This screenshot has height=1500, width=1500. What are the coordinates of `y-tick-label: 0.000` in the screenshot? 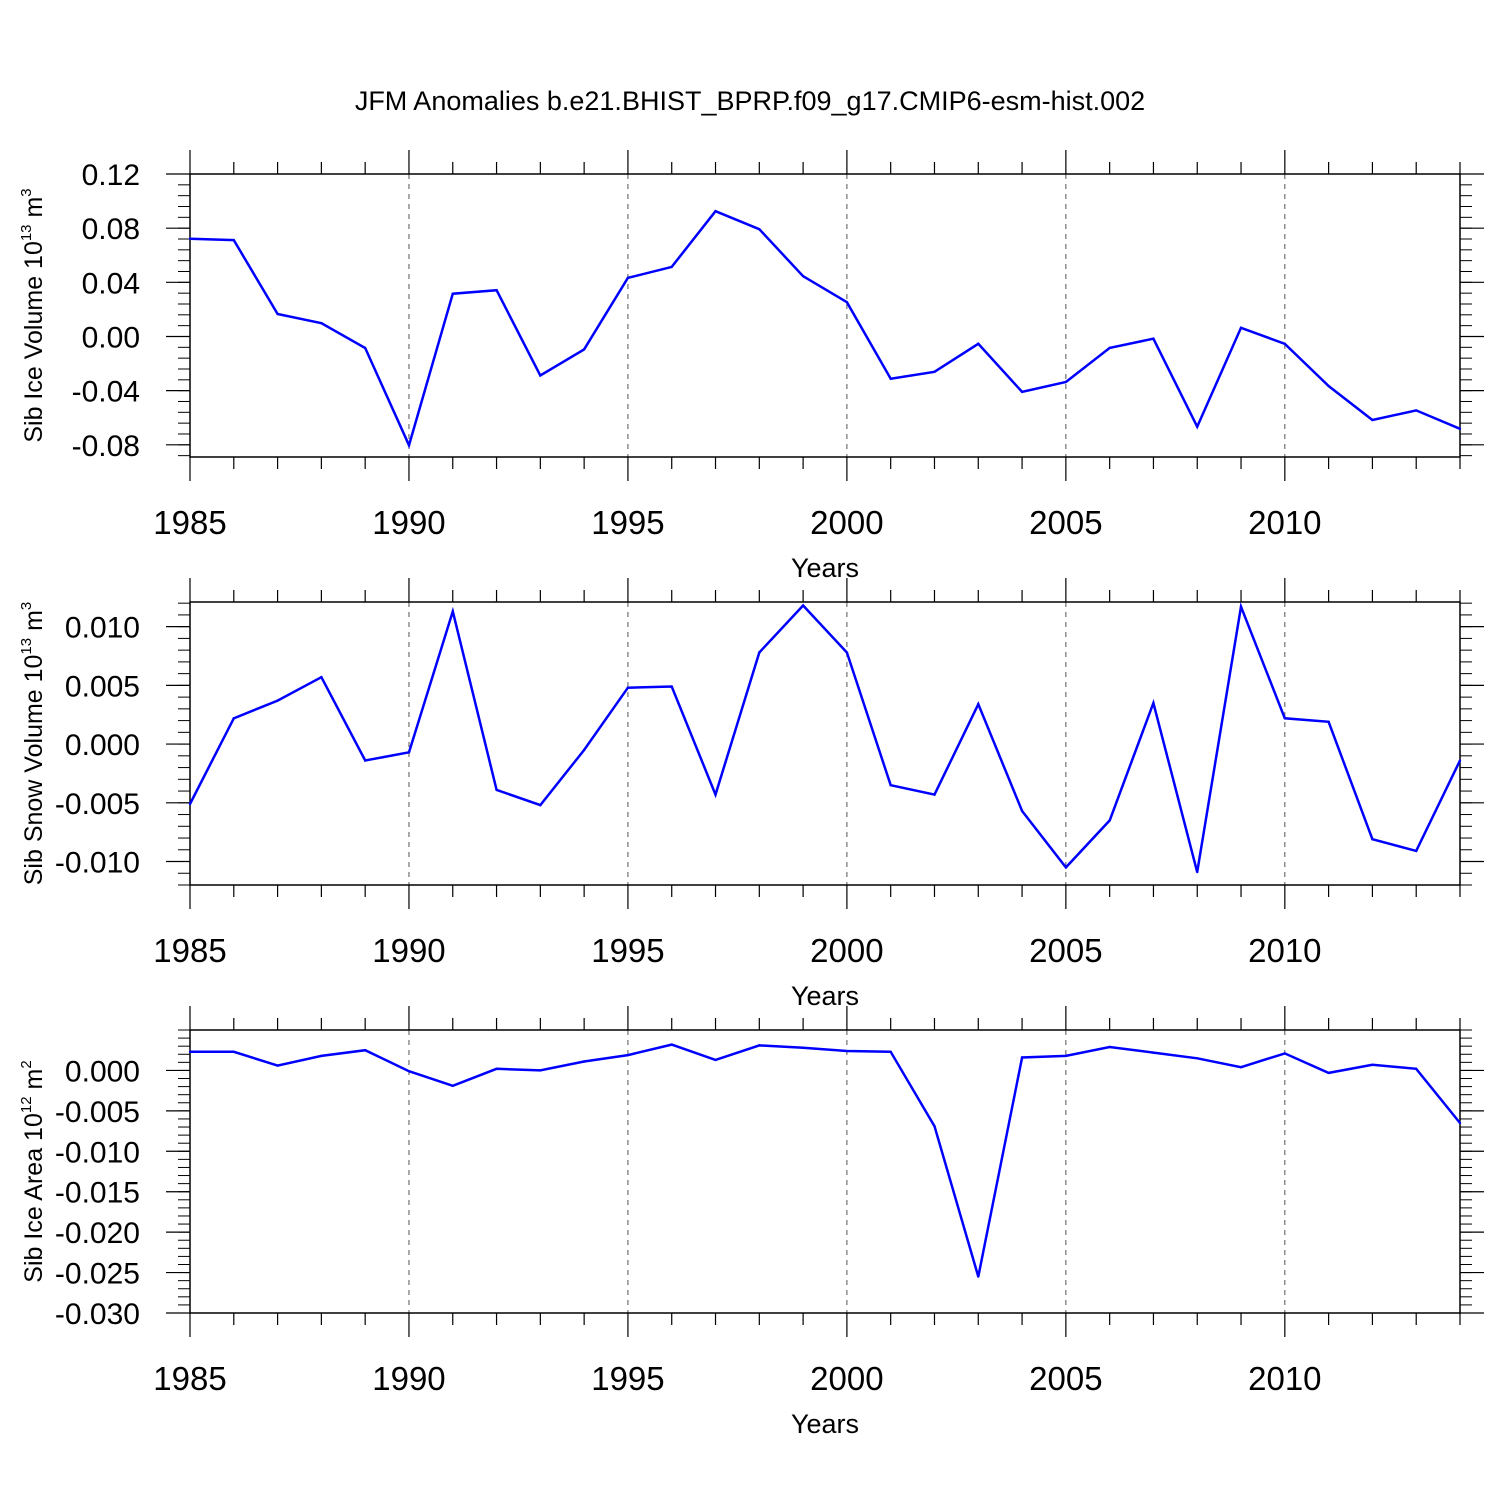 It's located at (102, 1071).